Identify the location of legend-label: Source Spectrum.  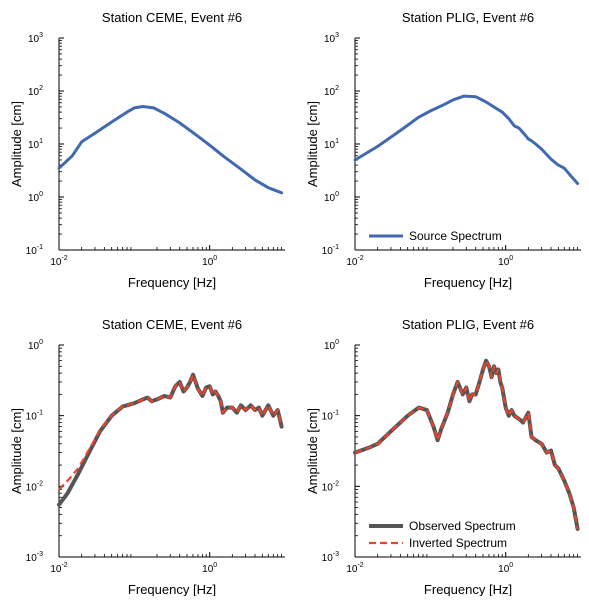
(455, 236).